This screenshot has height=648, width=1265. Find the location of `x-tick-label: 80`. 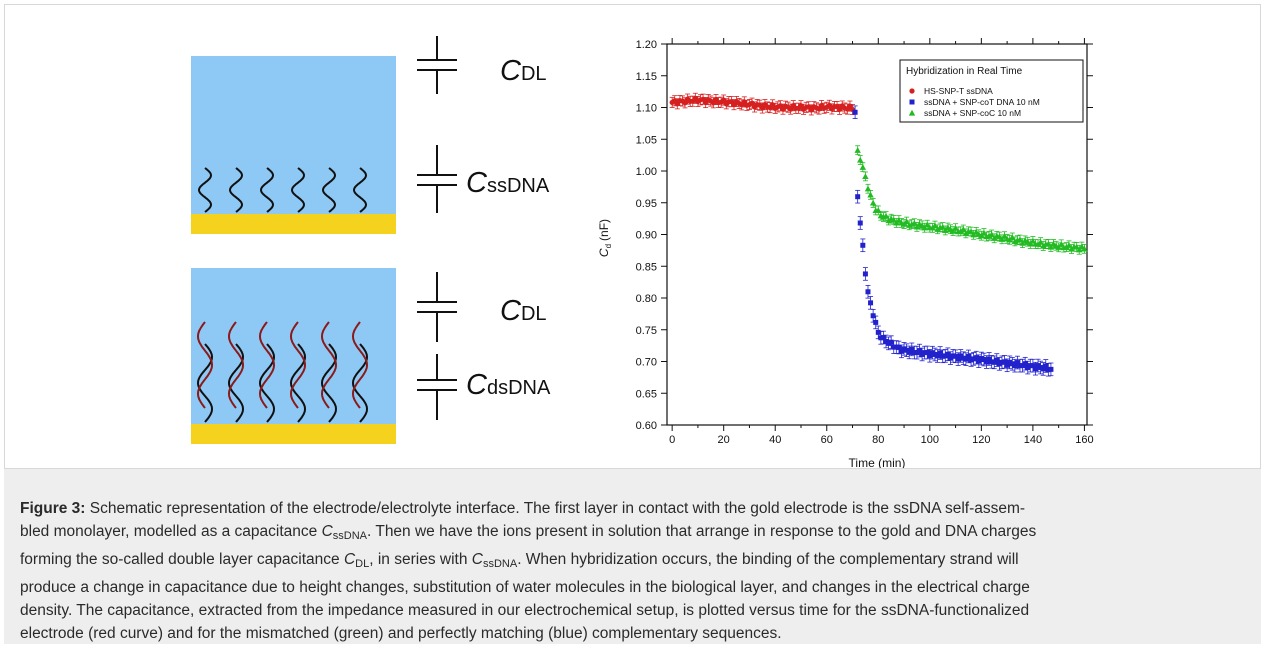

x-tick-label: 80 is located at coordinates (878, 440).